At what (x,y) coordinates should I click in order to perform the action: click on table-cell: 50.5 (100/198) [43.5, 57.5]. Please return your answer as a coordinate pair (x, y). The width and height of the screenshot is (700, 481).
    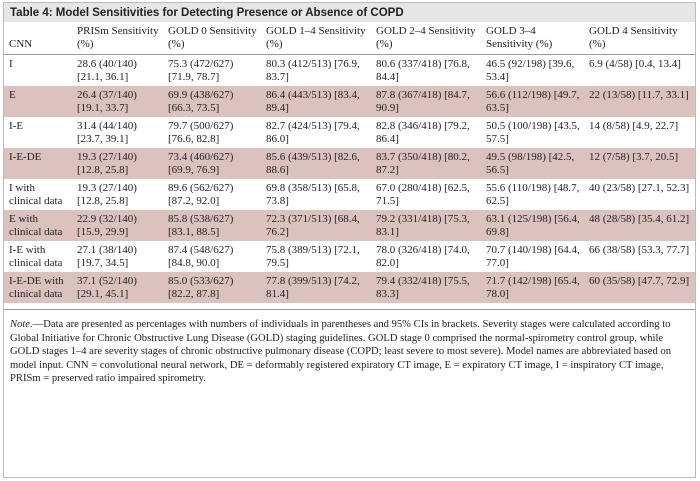
    Looking at the image, I should click on (533, 132).